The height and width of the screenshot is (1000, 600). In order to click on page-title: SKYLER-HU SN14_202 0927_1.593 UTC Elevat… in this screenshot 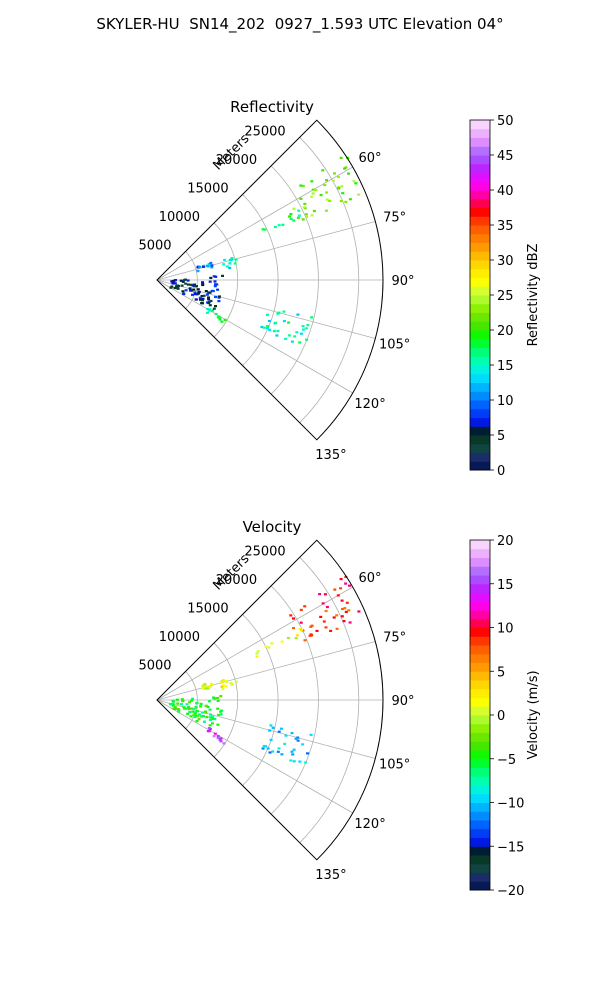, I will do `click(300, 24)`.